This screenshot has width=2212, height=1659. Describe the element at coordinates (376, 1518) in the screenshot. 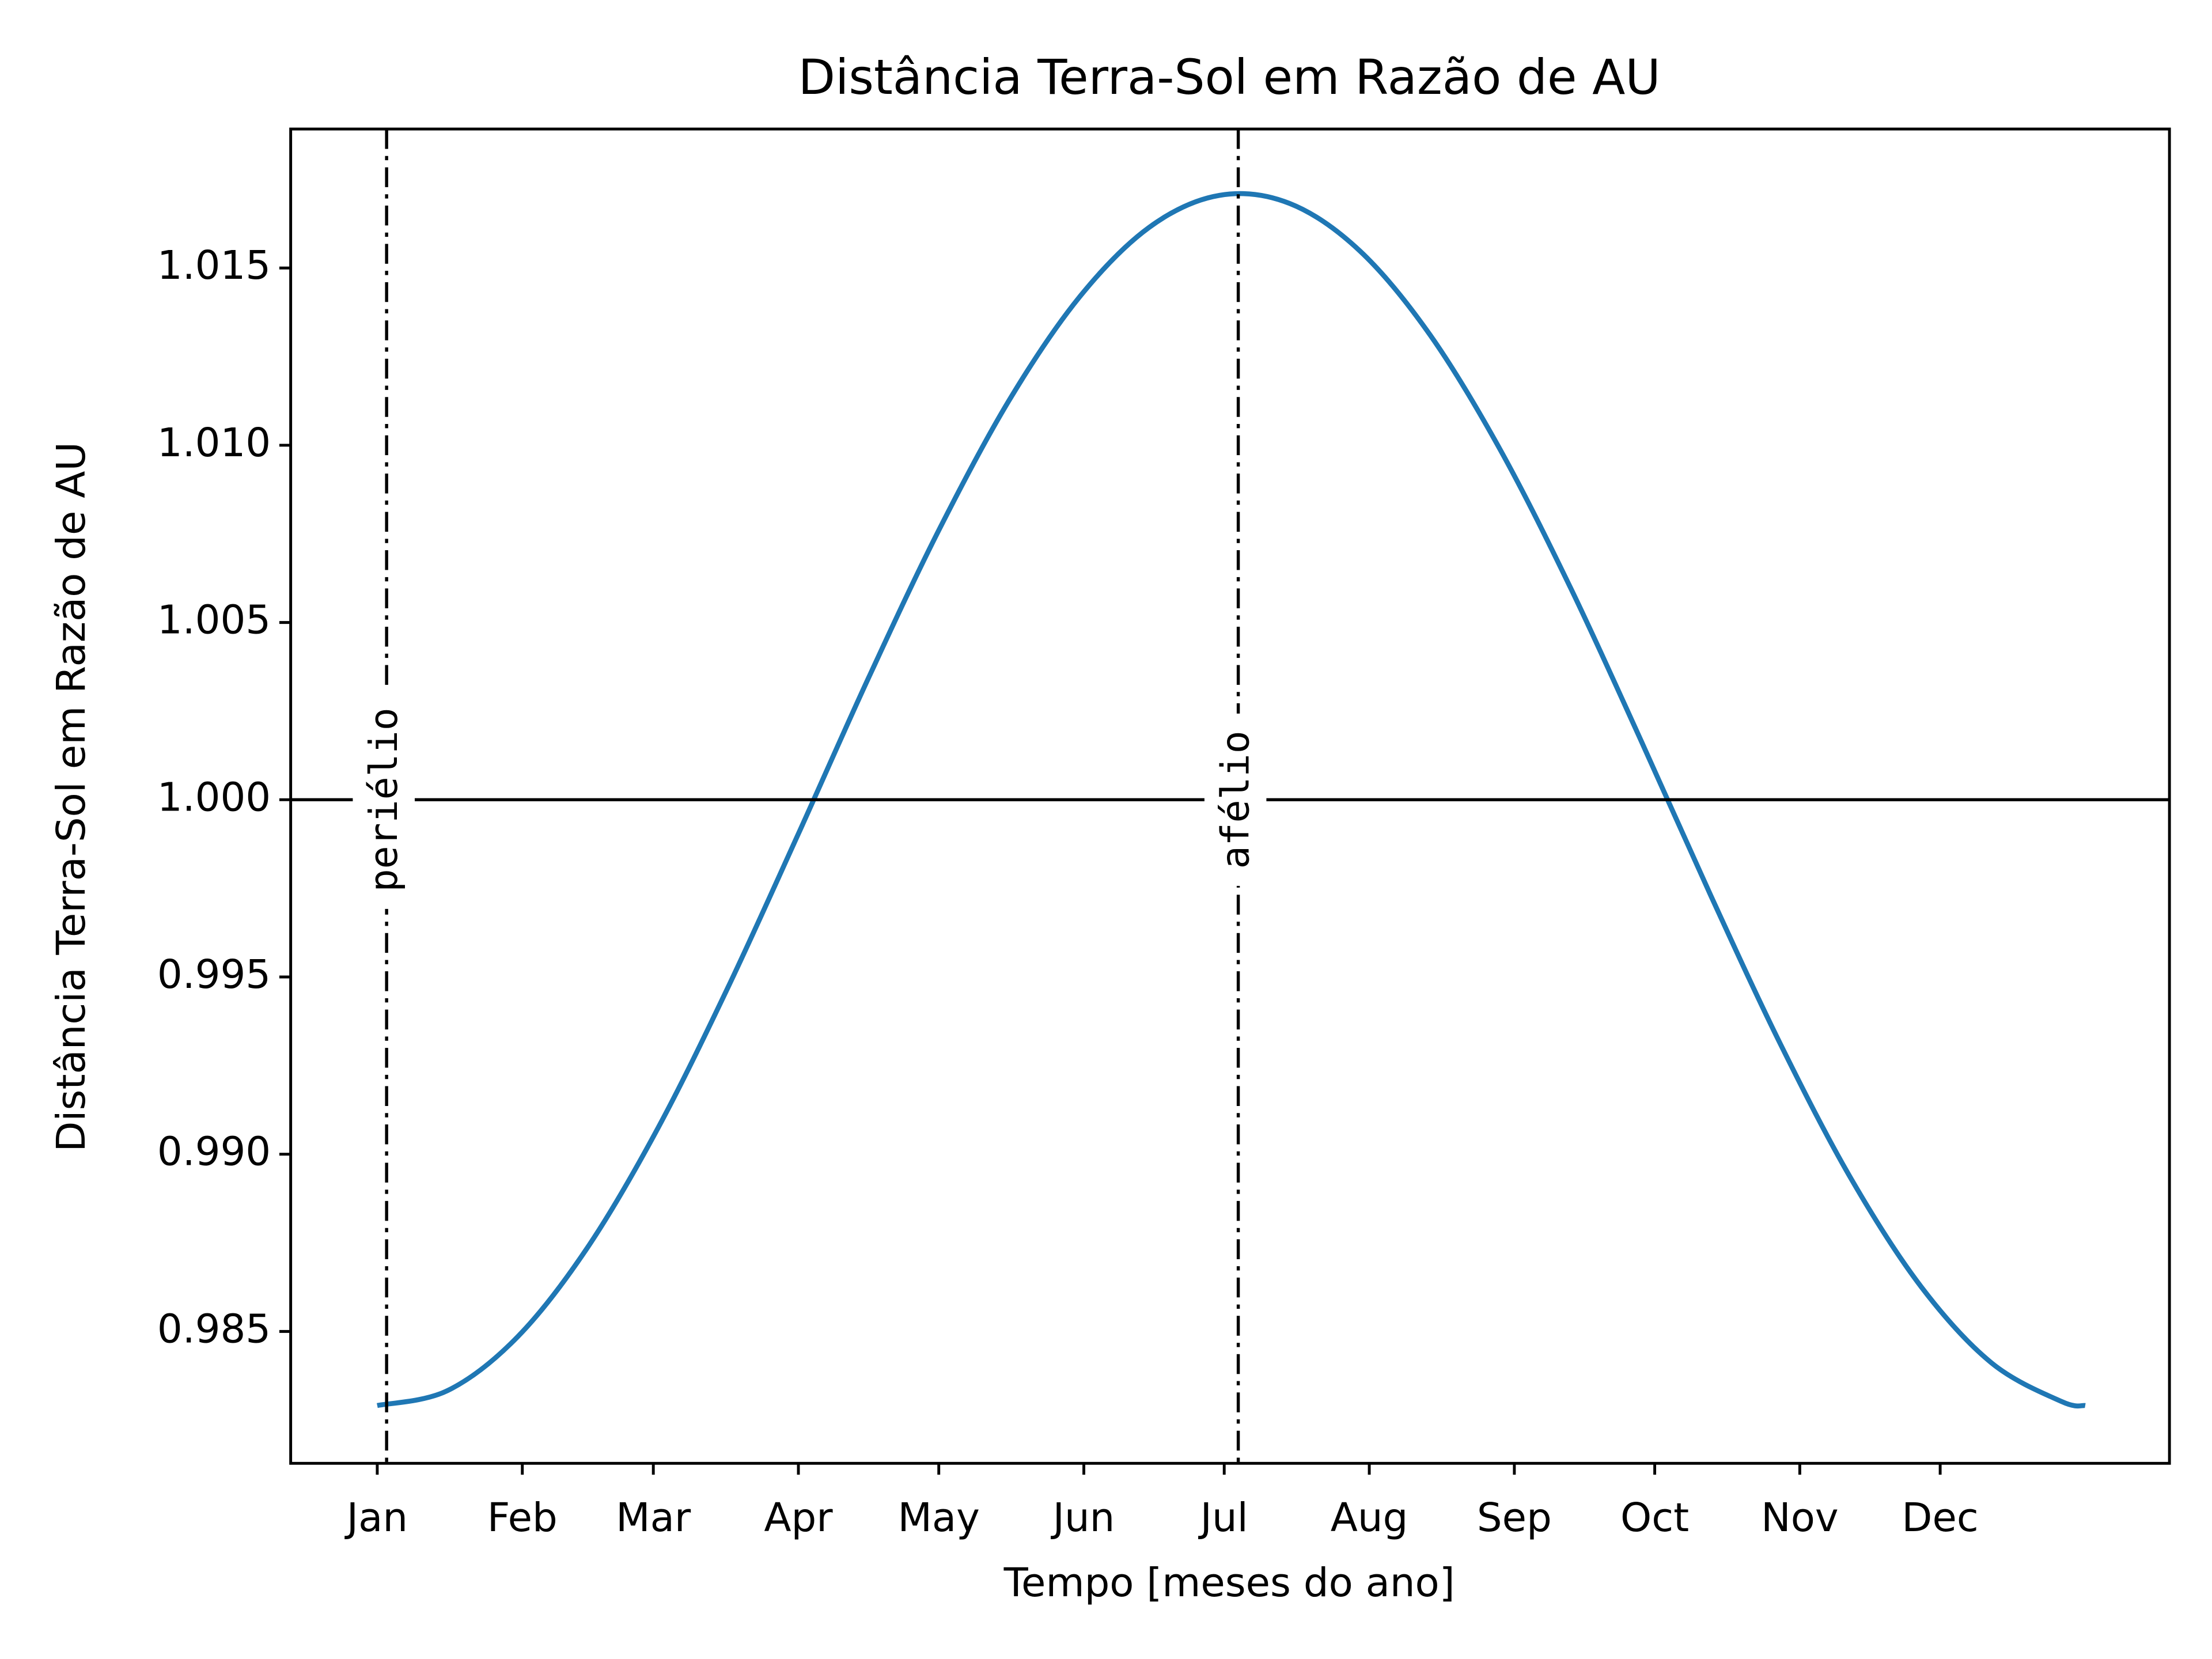

I see `x-tick-label: Jan` at that location.